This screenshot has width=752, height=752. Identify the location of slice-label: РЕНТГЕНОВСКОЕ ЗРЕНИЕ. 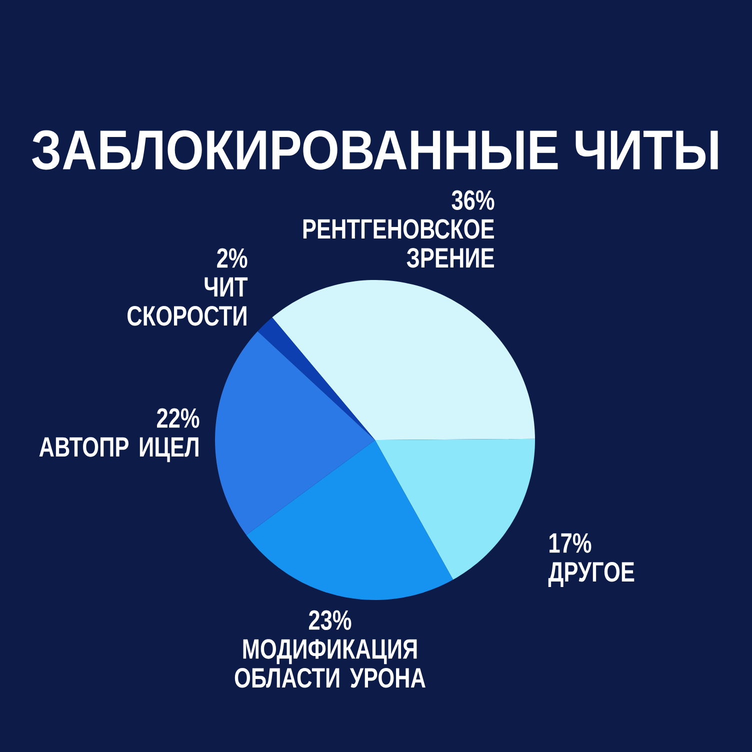
(398, 243).